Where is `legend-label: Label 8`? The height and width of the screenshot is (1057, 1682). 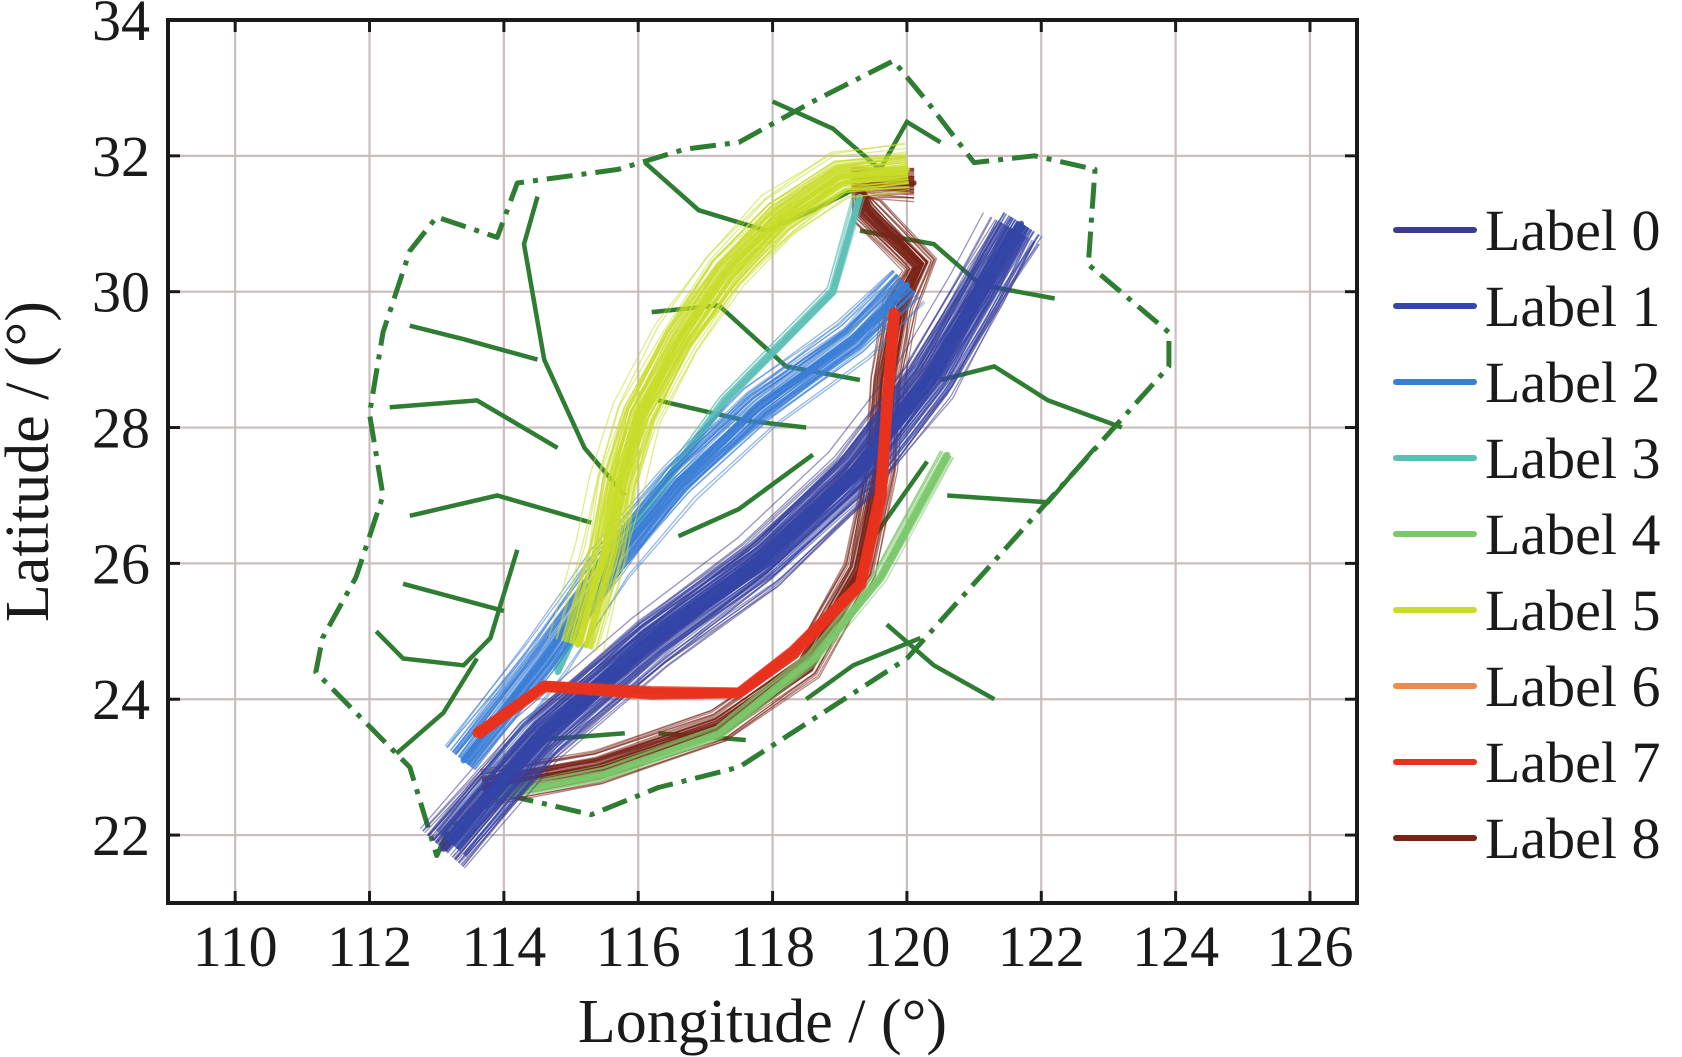 legend-label: Label 8 is located at coordinates (1573, 838).